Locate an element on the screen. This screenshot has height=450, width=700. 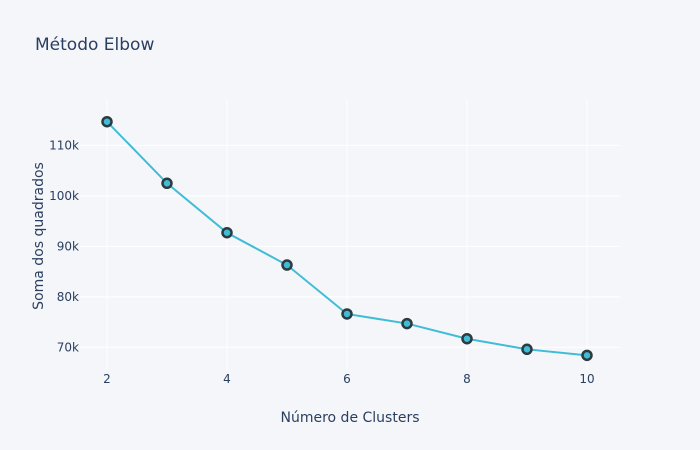
y-axis-ticks: 70k 80k 90k 100k 110k is located at coordinates (64, 246).